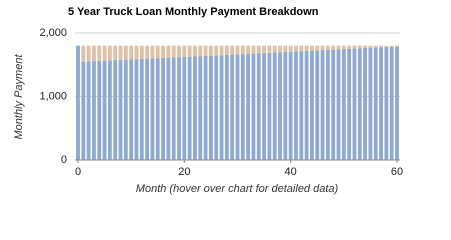  I want to click on x-tick-label: 20, so click(184, 172).